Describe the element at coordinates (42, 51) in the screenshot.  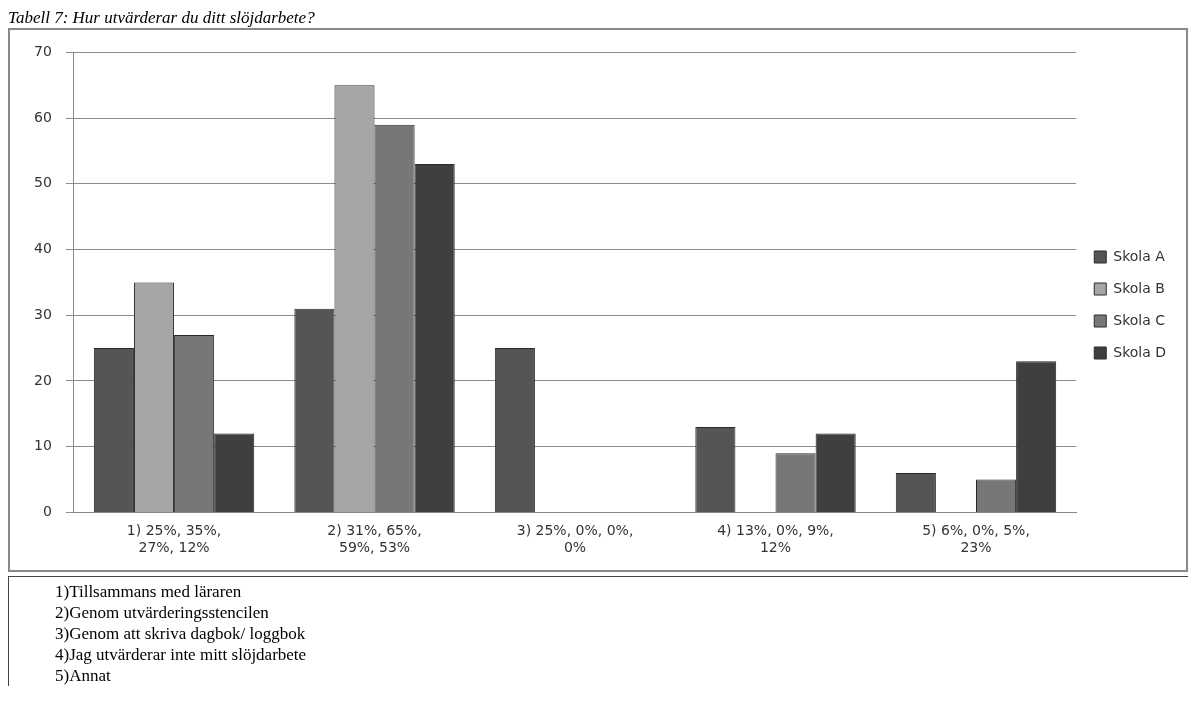
I see `y-tick-label: 70` at that location.